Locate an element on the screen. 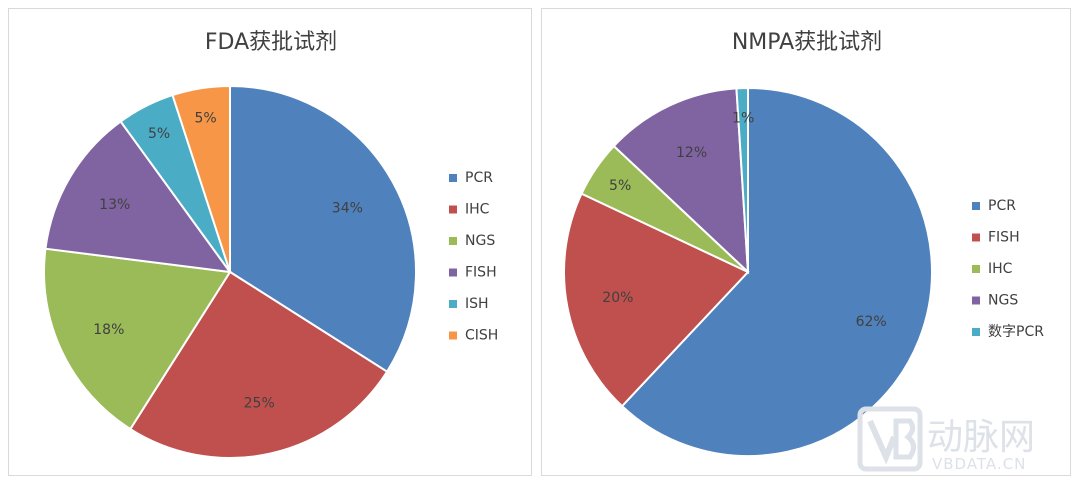  fda-chart-title: FDA获批试剂 is located at coordinates (271, 42).